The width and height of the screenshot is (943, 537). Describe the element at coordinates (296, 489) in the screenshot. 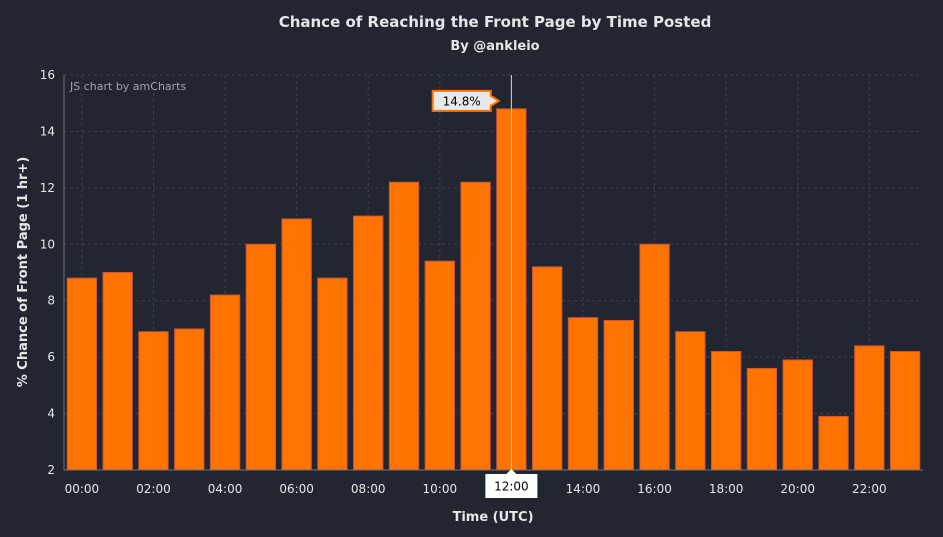

I see `x-tick-label: 06:00` at that location.